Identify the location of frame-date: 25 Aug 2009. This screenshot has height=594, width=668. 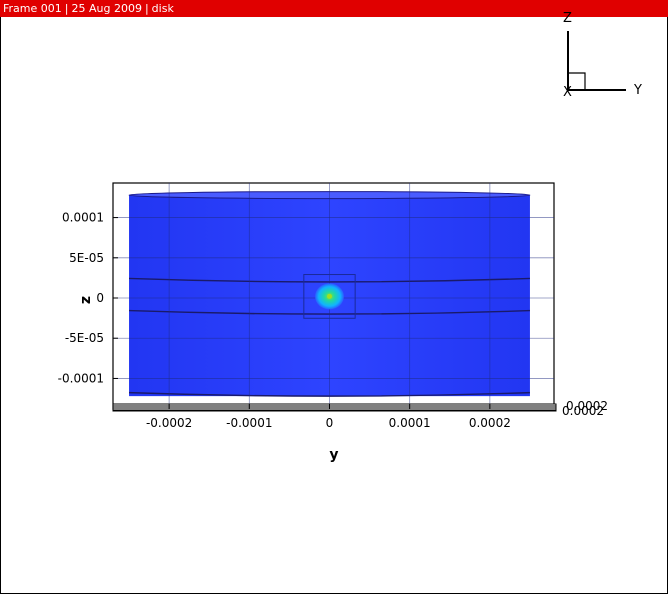
(106, 8).